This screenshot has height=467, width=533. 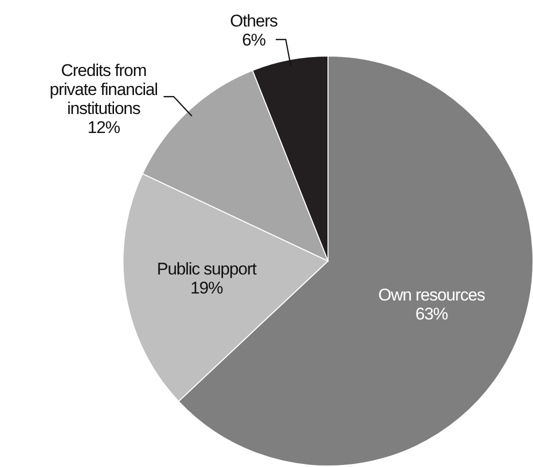 I want to click on data-label: 19%, so click(x=207, y=288).